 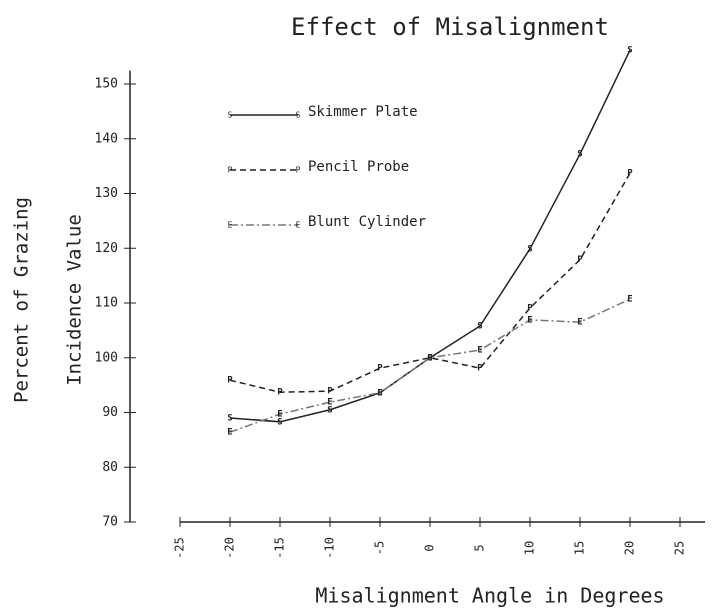 I want to click on x-axis-label: Misalignment Angle in Degrees, so click(x=489, y=596).